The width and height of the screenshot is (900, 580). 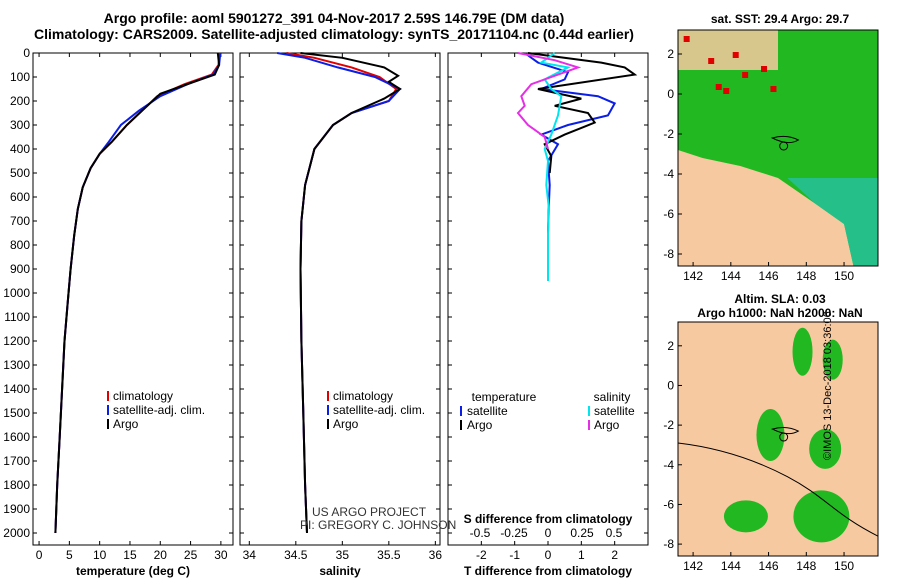 I want to click on x-tick-label: 34, so click(x=250, y=555).